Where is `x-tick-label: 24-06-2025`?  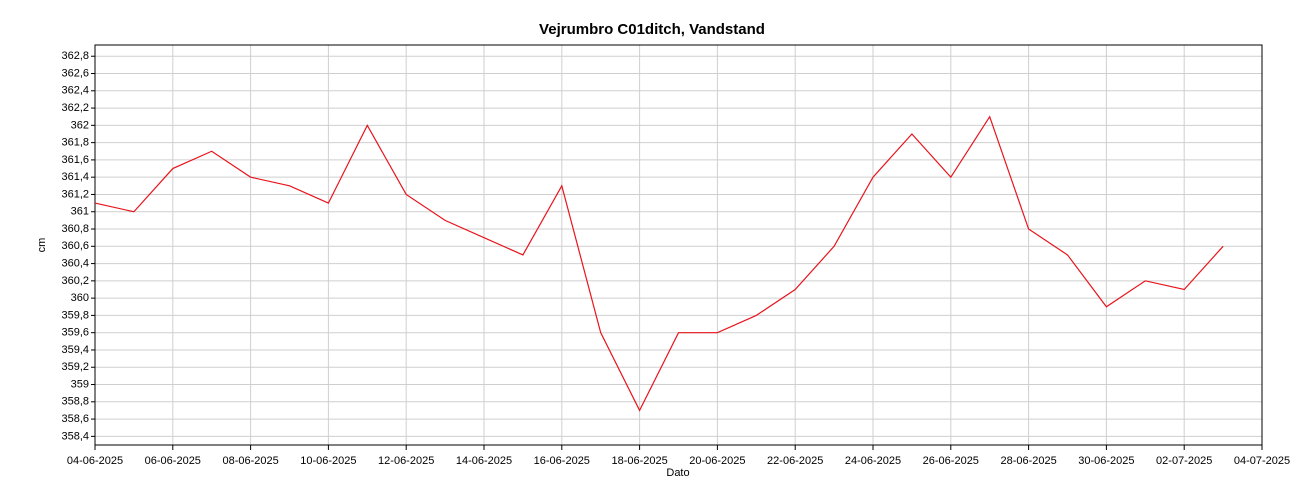
x-tick-label: 24-06-2025 is located at coordinates (873, 461).